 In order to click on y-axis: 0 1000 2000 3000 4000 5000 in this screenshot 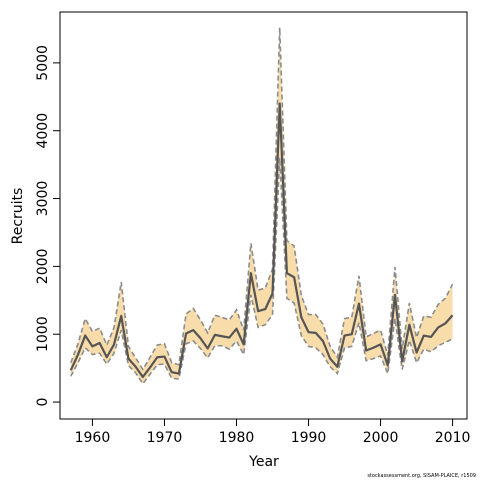, I will do `click(47, 226)`.